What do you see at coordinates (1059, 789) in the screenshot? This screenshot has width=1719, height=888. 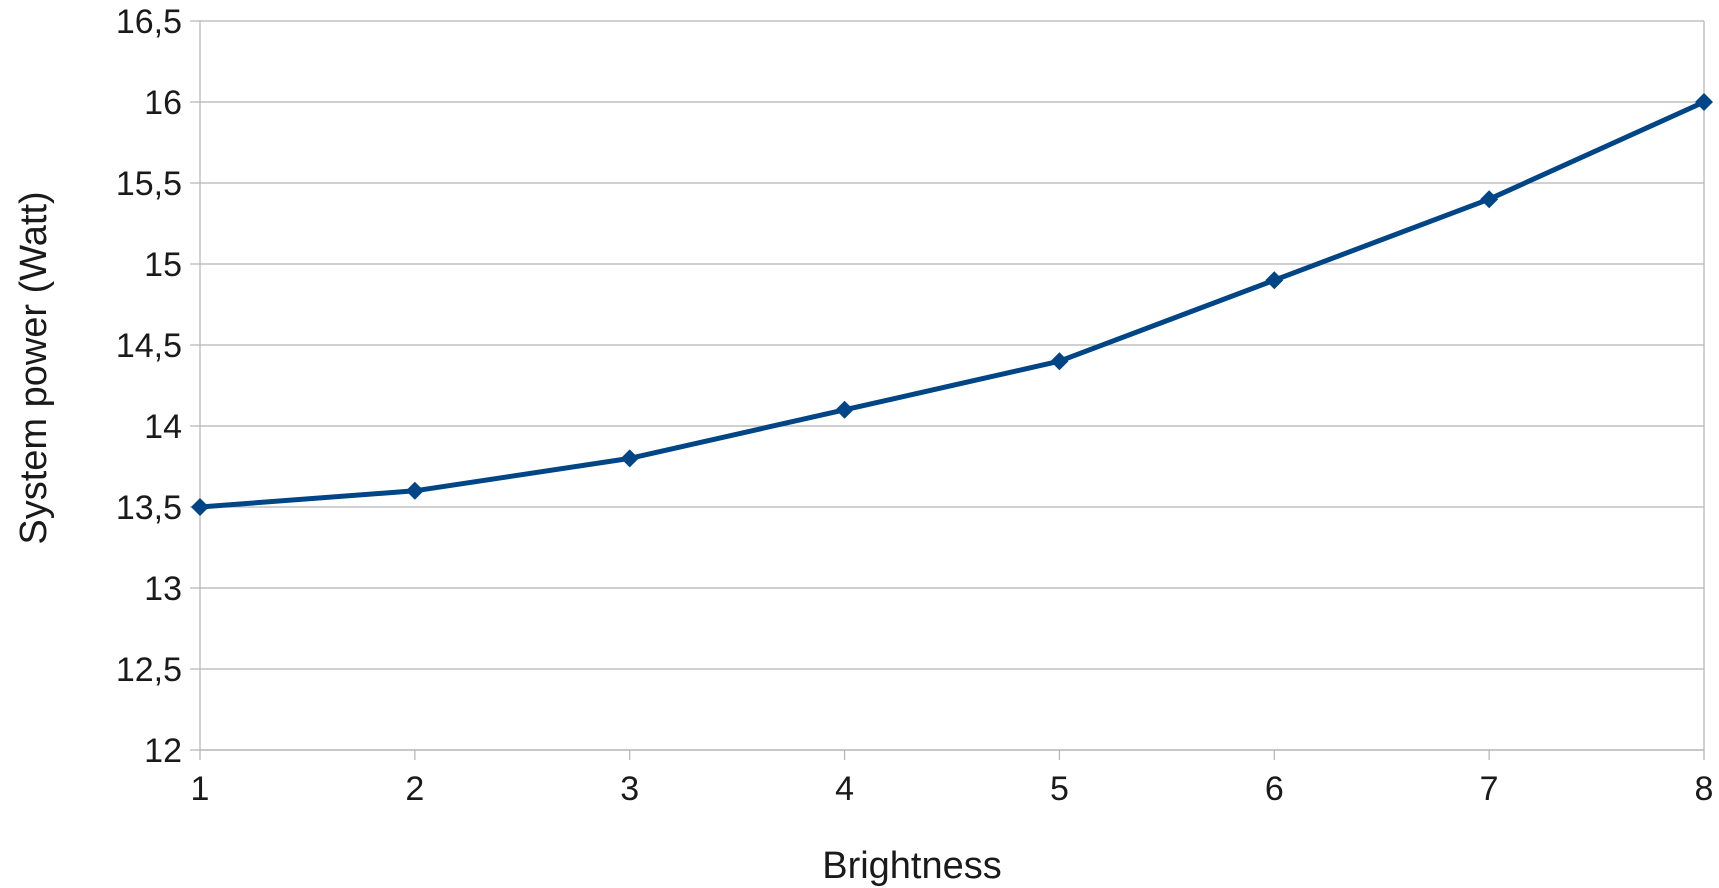 I see `x-tick-label: 5` at bounding box center [1059, 789].